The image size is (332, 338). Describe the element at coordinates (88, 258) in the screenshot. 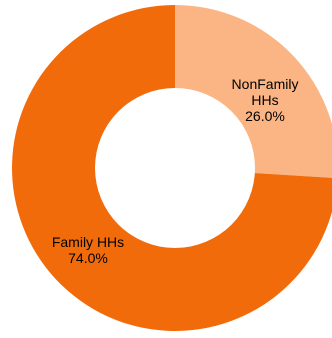

I see `slice-value-label: 74.0%` at that location.